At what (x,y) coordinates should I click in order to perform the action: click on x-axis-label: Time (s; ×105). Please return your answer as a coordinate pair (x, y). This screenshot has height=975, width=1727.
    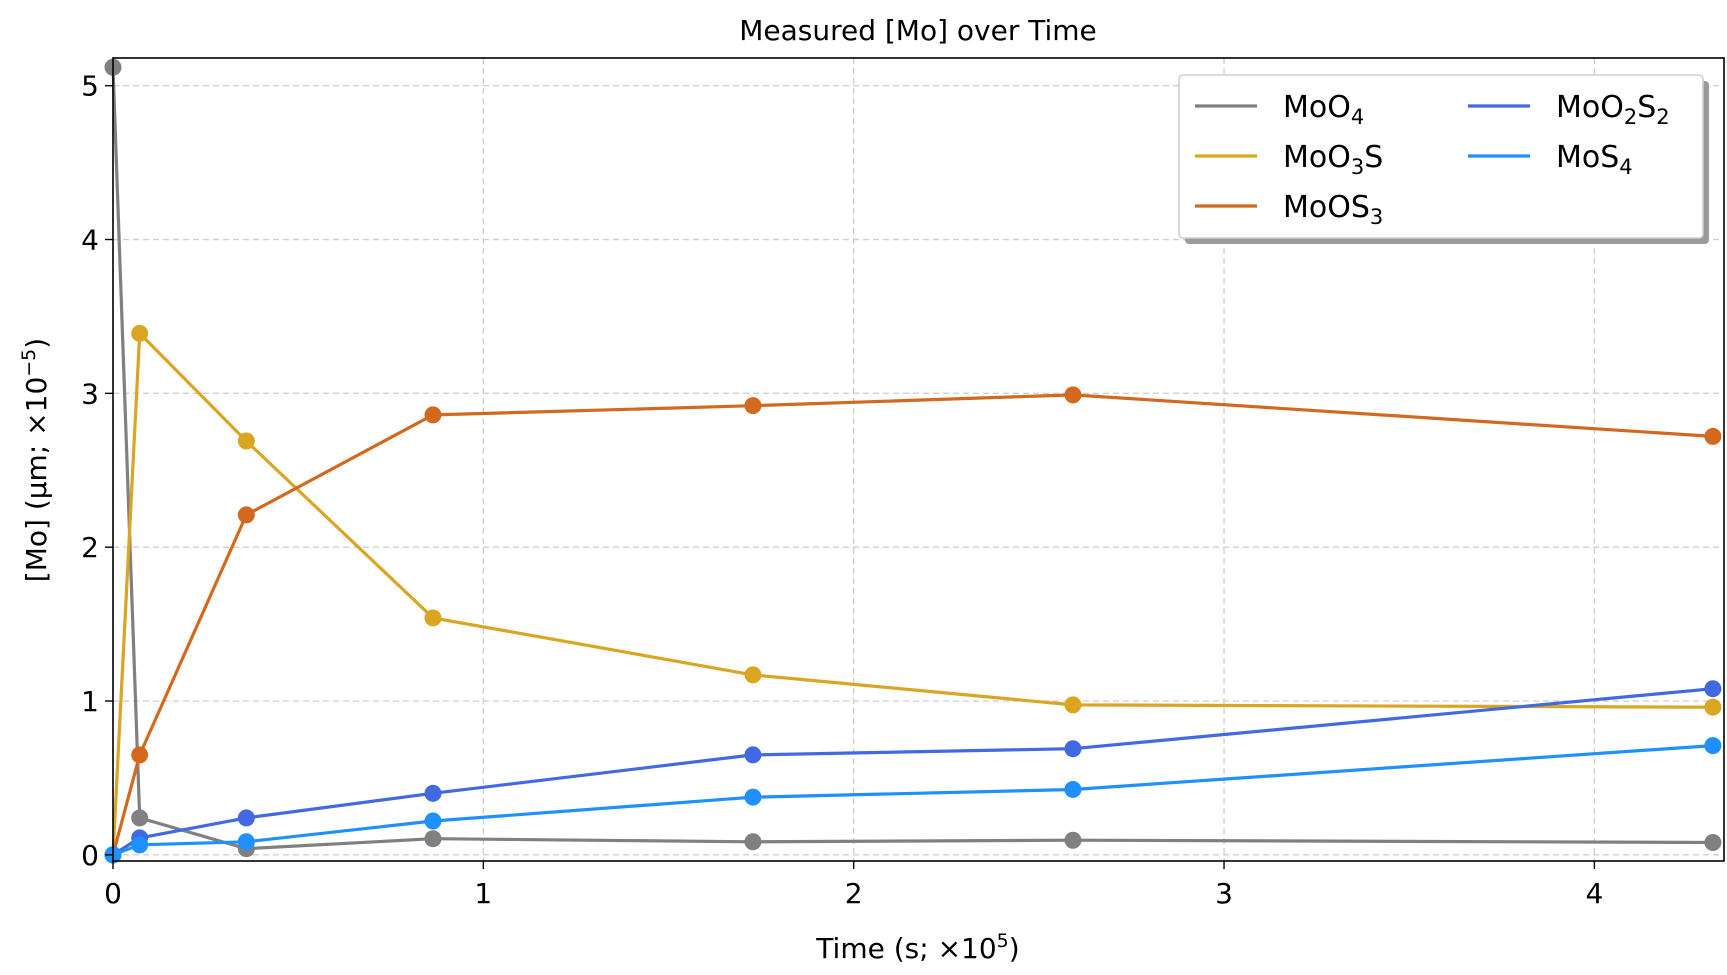
    Looking at the image, I should click on (917, 947).